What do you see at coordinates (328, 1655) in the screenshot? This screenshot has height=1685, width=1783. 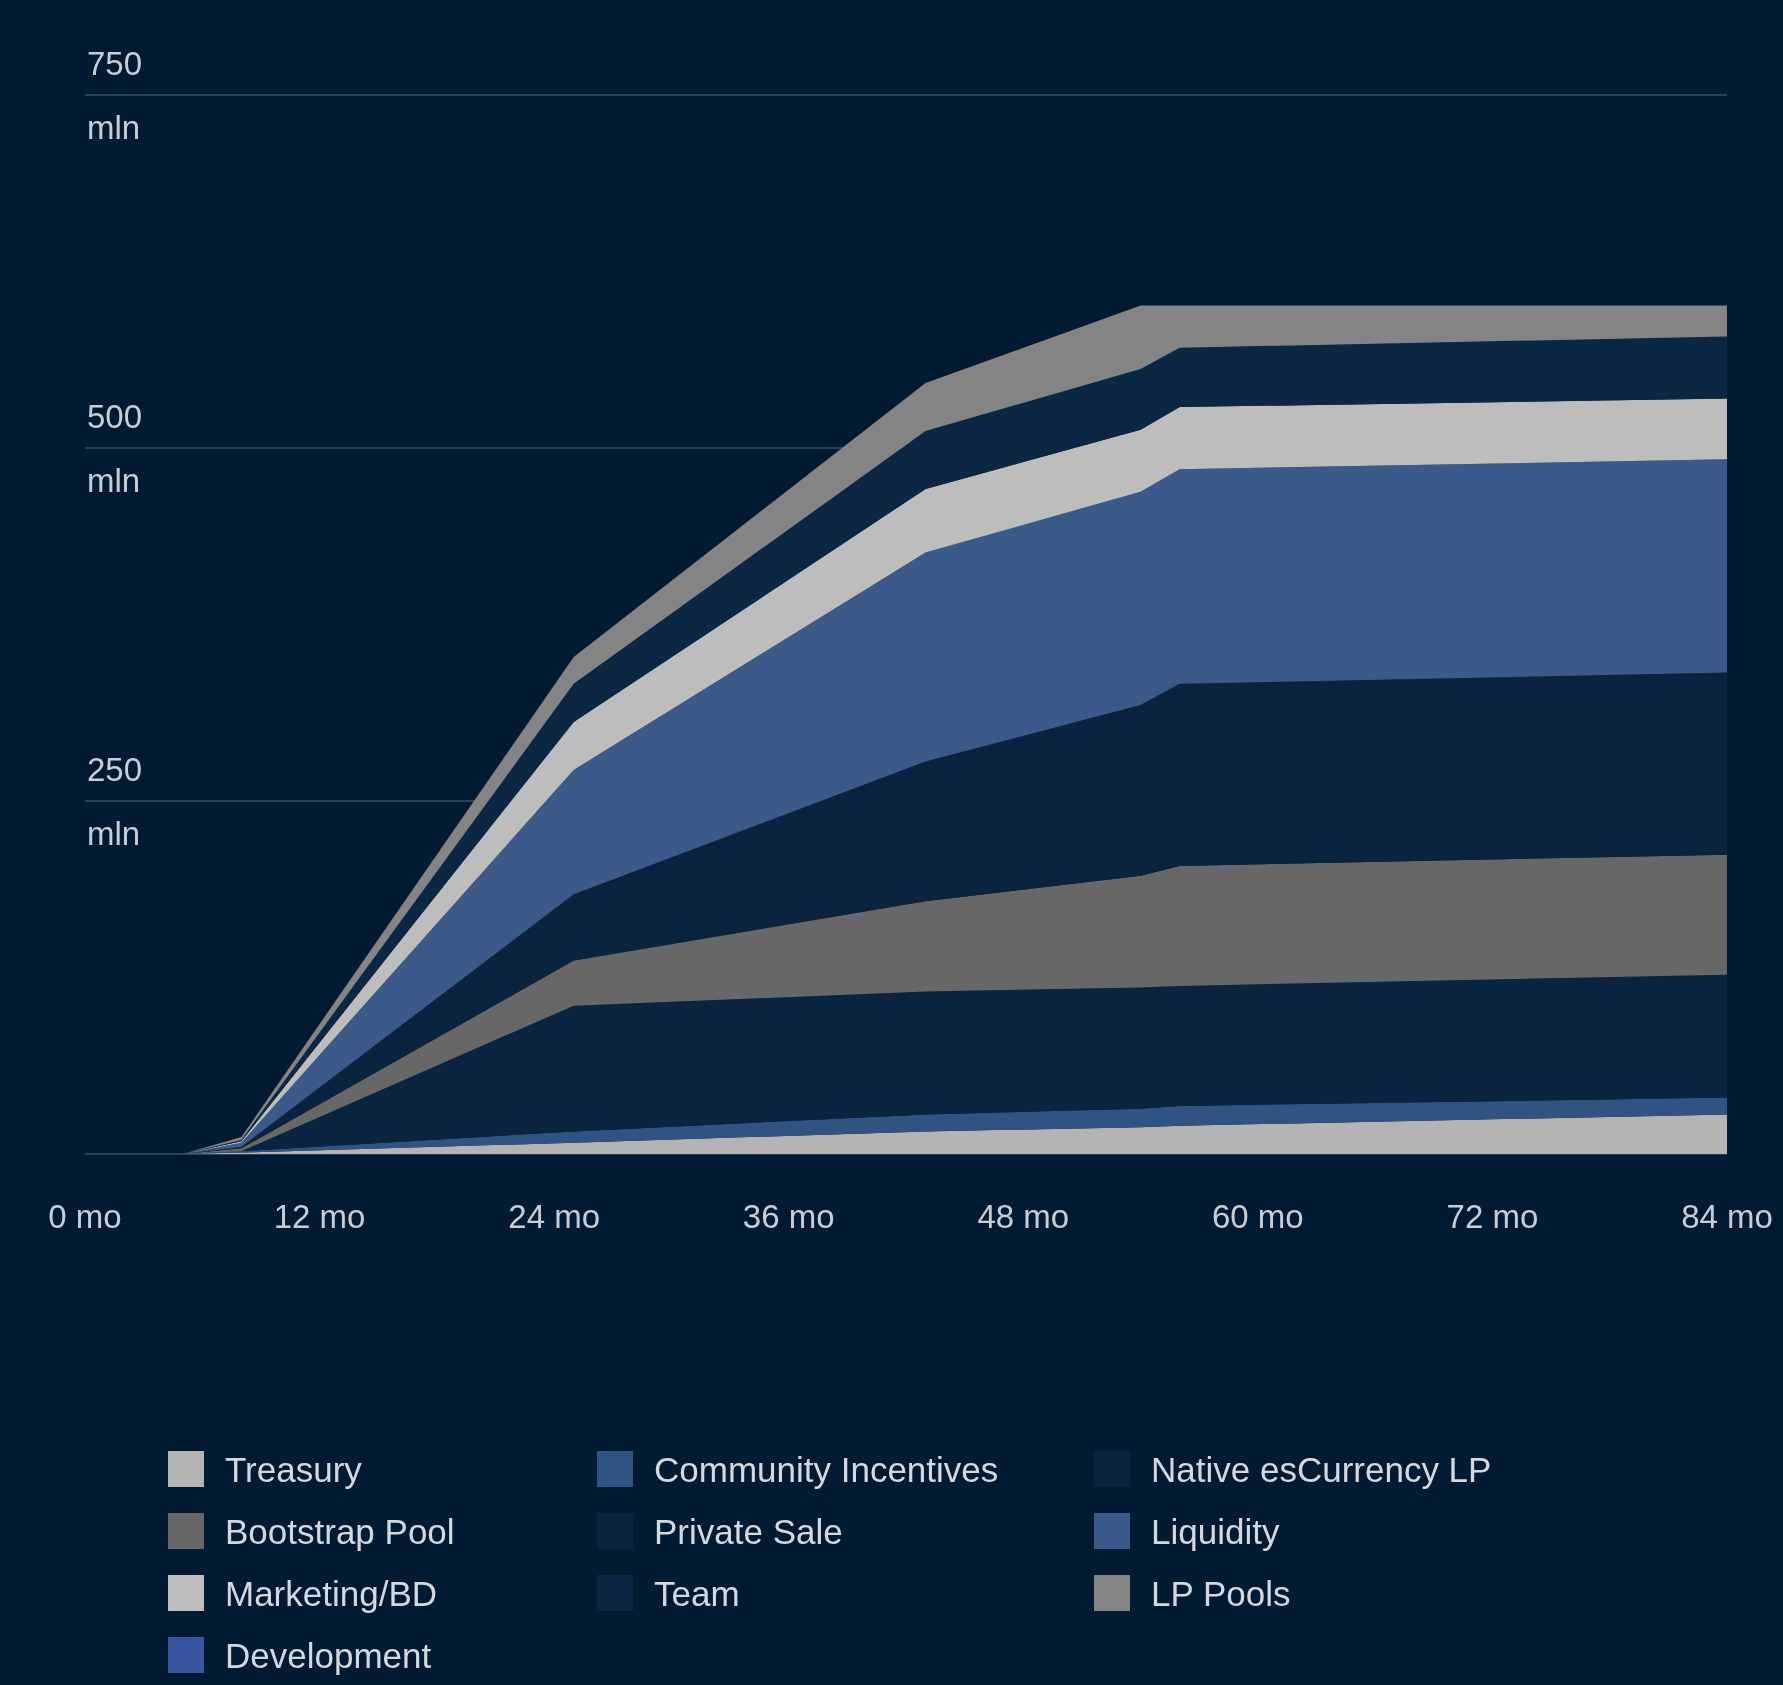 I see `legend-label: Development` at bounding box center [328, 1655].